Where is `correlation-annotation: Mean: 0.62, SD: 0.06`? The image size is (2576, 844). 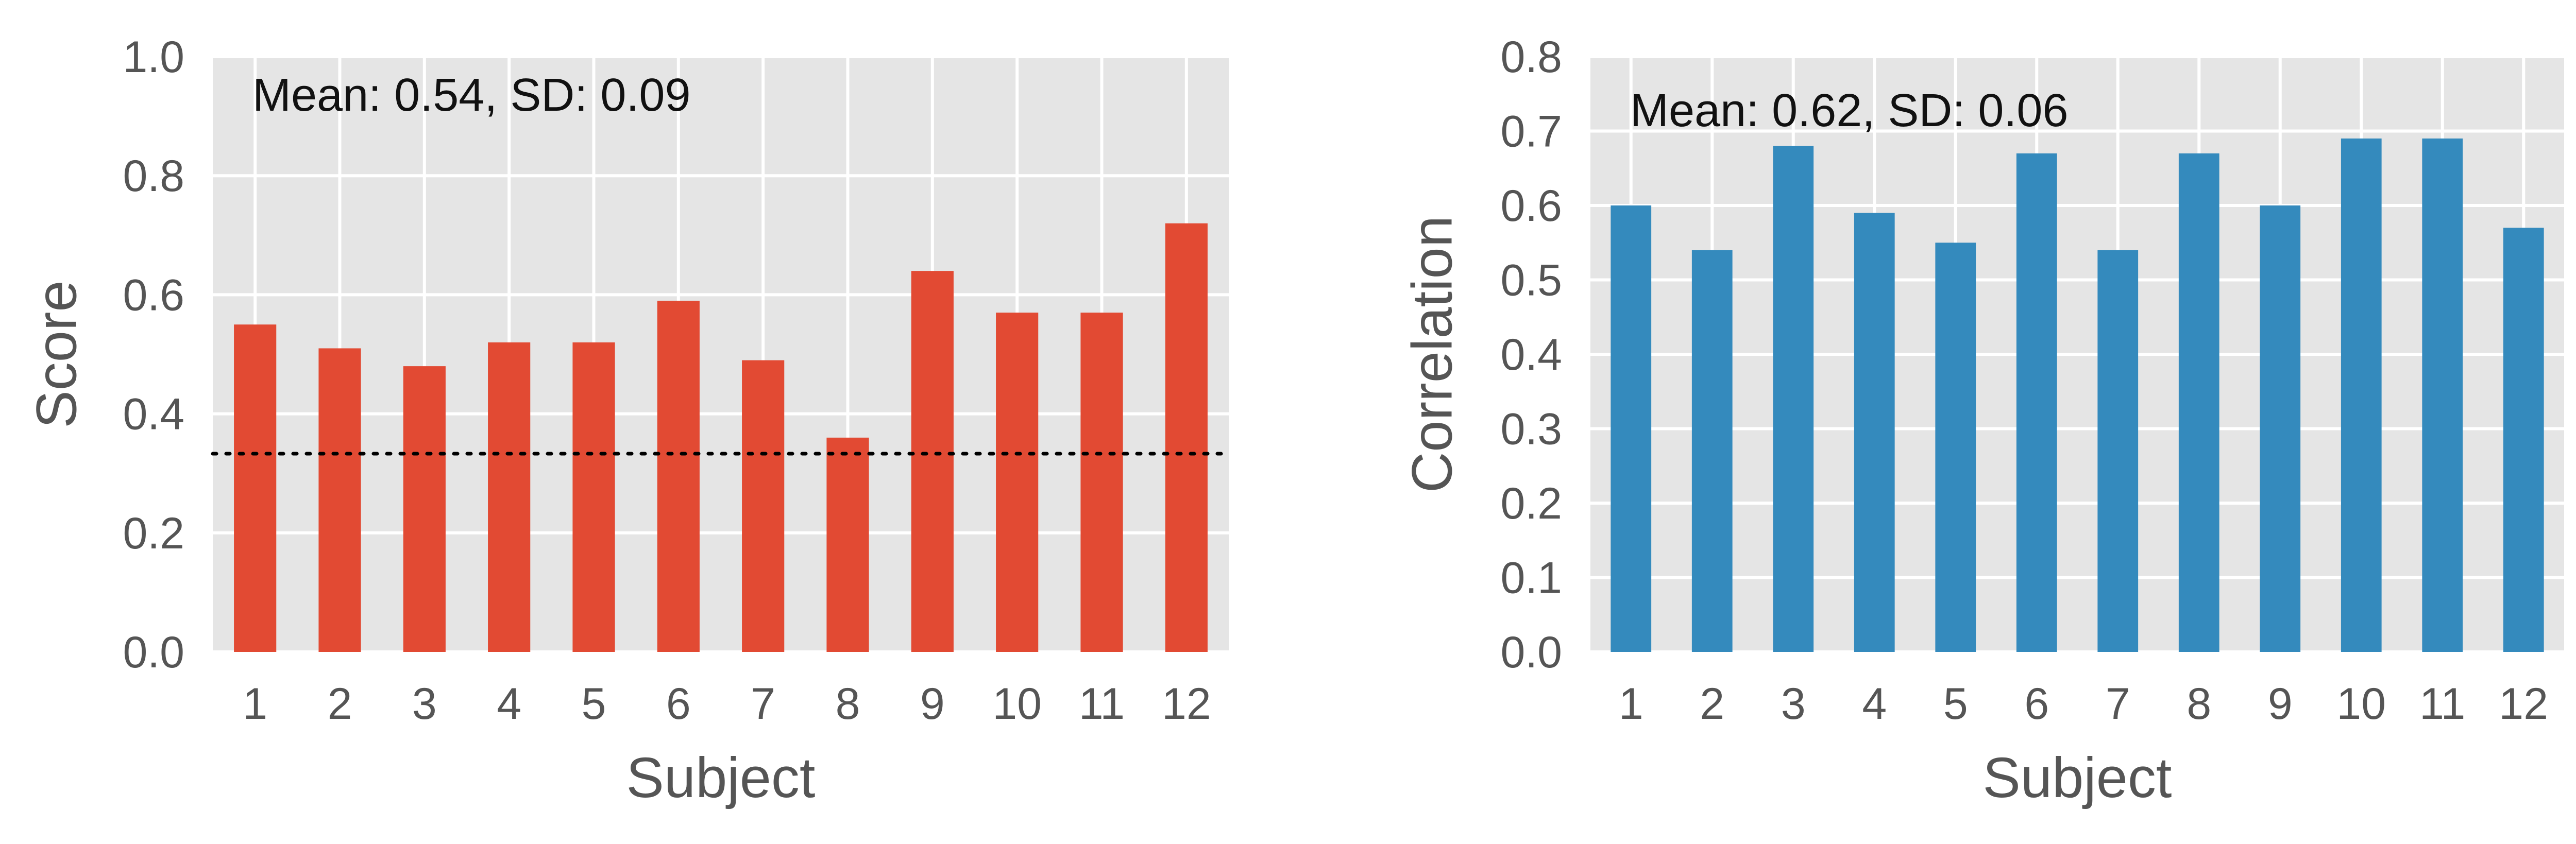
correlation-annotation: Mean: 0.62, SD: 0.06 is located at coordinates (1849, 110).